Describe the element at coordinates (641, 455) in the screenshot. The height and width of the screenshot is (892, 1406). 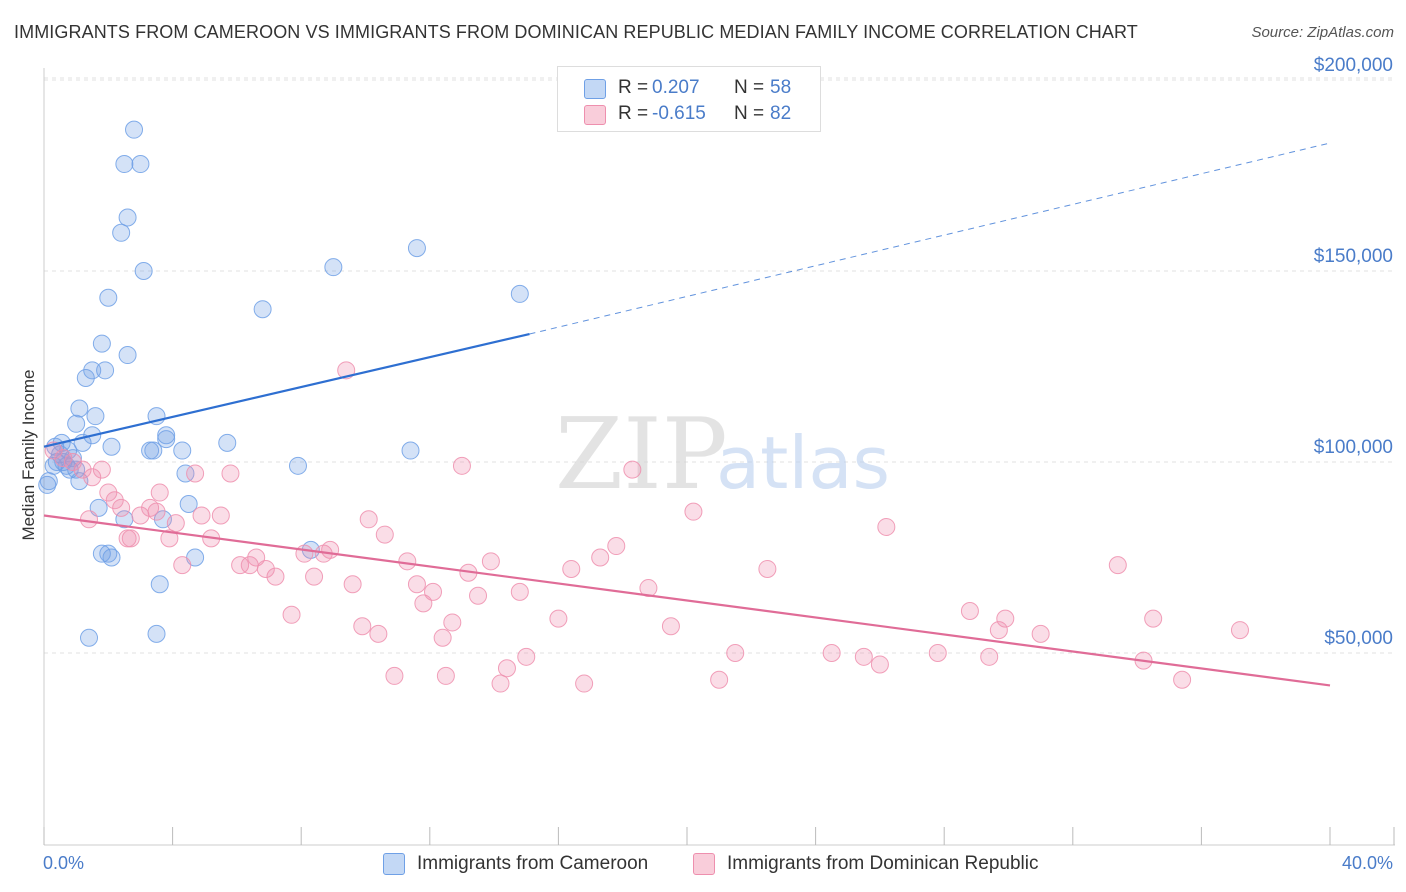
I see `watermark-zip: ZIP` at that location.